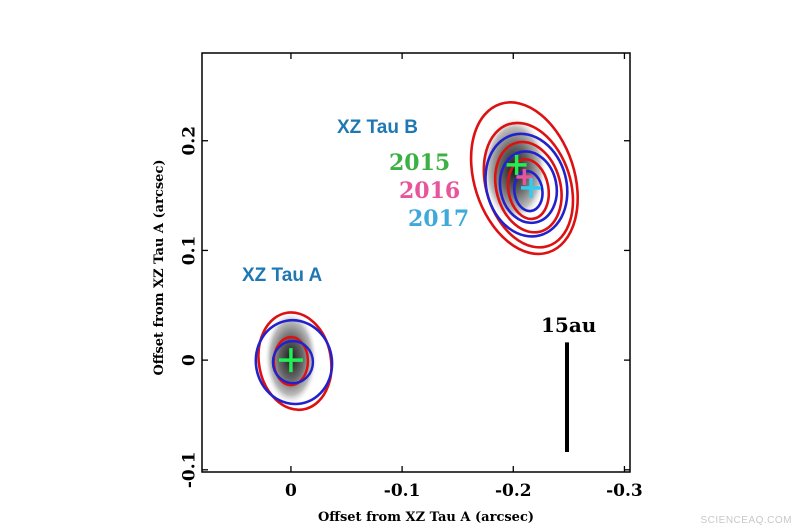 Image resolution: width=800 pixels, height=530 pixels. What do you see at coordinates (291, 491) in the screenshot?
I see `x-tick-label-0: 0` at bounding box center [291, 491].